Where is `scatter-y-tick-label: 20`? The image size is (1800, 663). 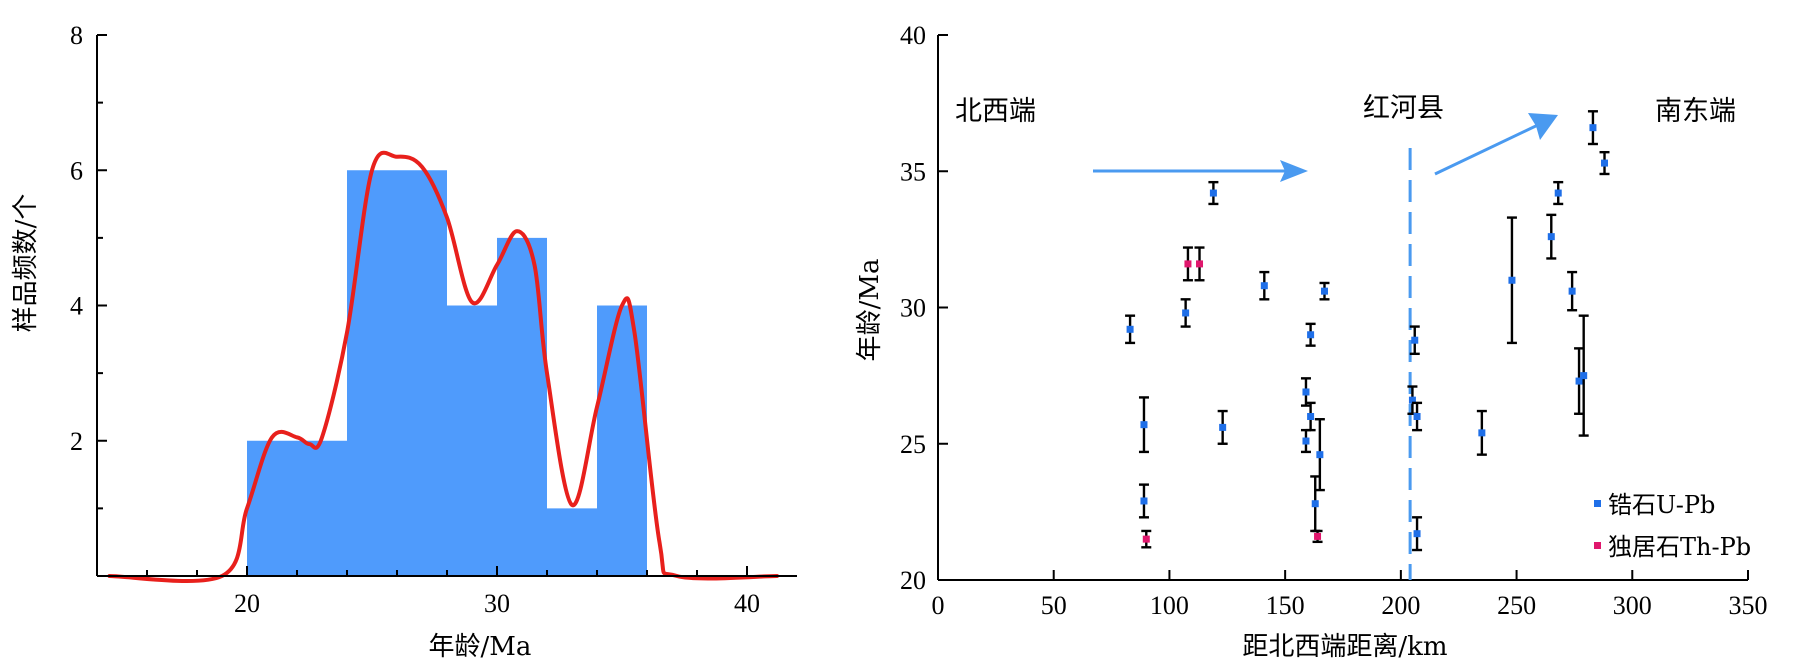
scatter-y-tick-label: 20 is located at coordinates (913, 580).